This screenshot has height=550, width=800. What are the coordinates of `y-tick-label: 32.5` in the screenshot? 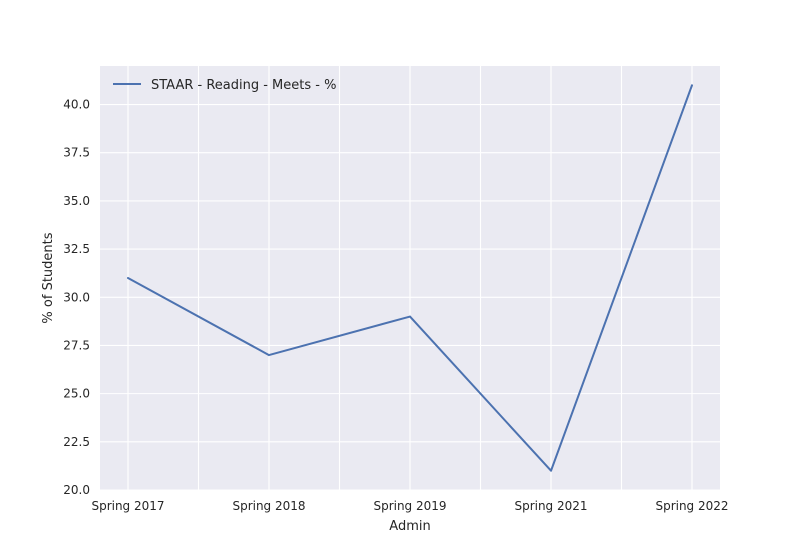 It's located at (76, 249).